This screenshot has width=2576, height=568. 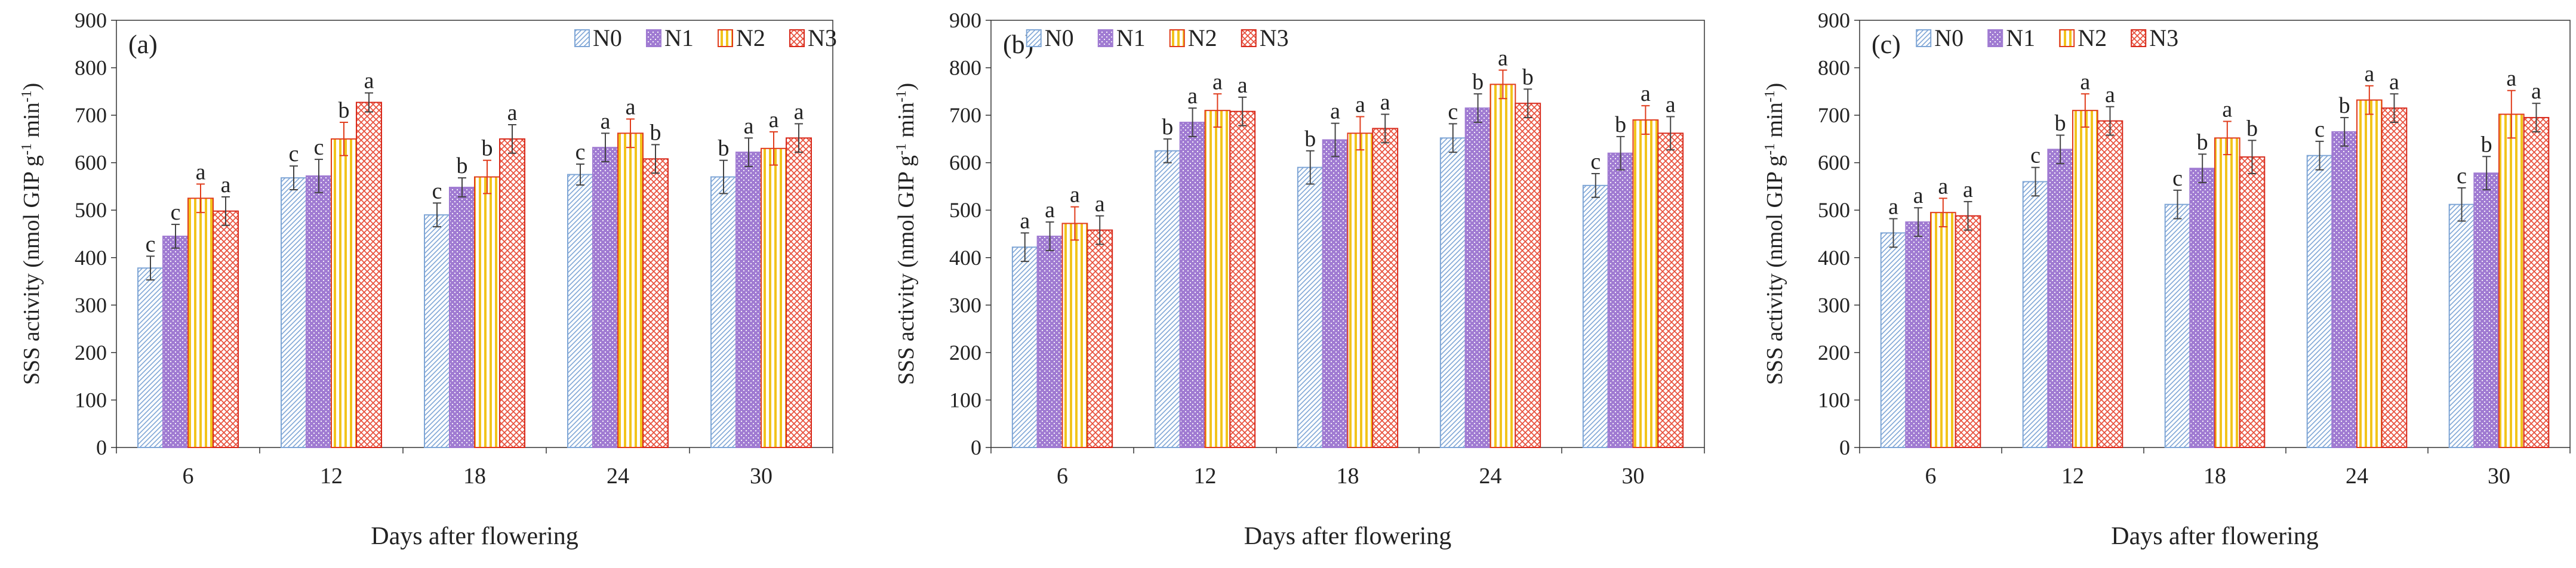 I want to click on x-tick-label: 6, so click(x=188, y=476).